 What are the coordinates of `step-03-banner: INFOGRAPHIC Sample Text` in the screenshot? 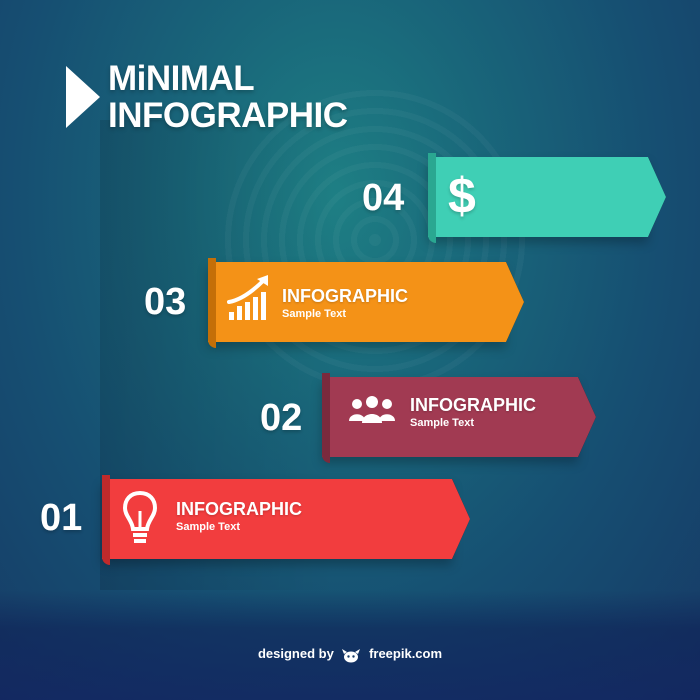 It's located at (366, 303).